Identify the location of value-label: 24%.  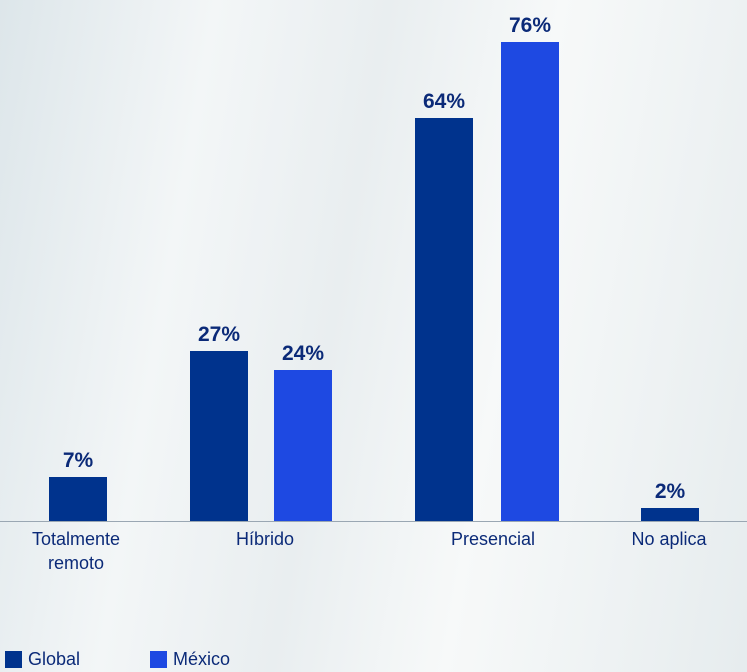
(303, 353).